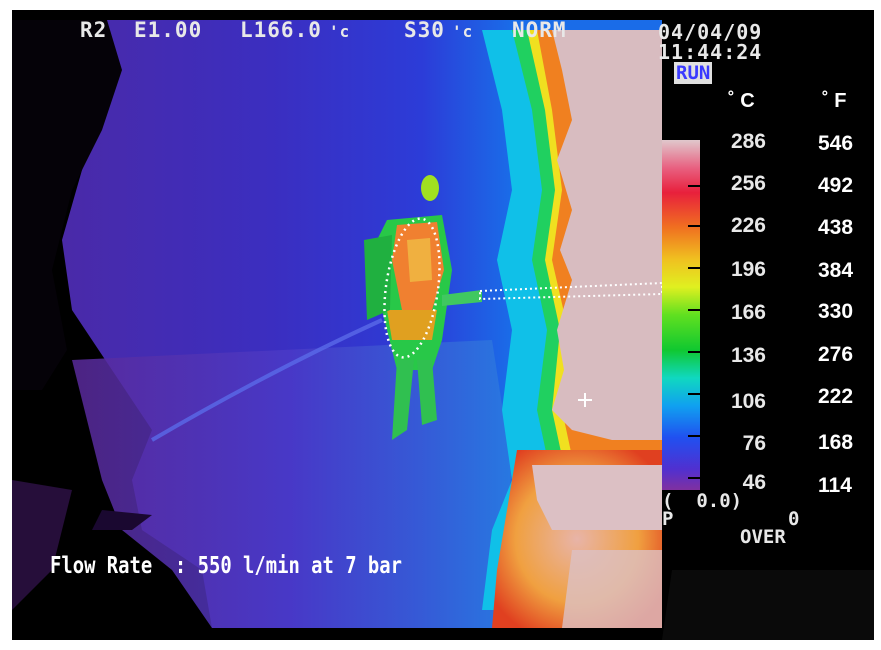  What do you see at coordinates (748, 269) in the screenshot?
I see `celsius-tick-label: 196` at bounding box center [748, 269].